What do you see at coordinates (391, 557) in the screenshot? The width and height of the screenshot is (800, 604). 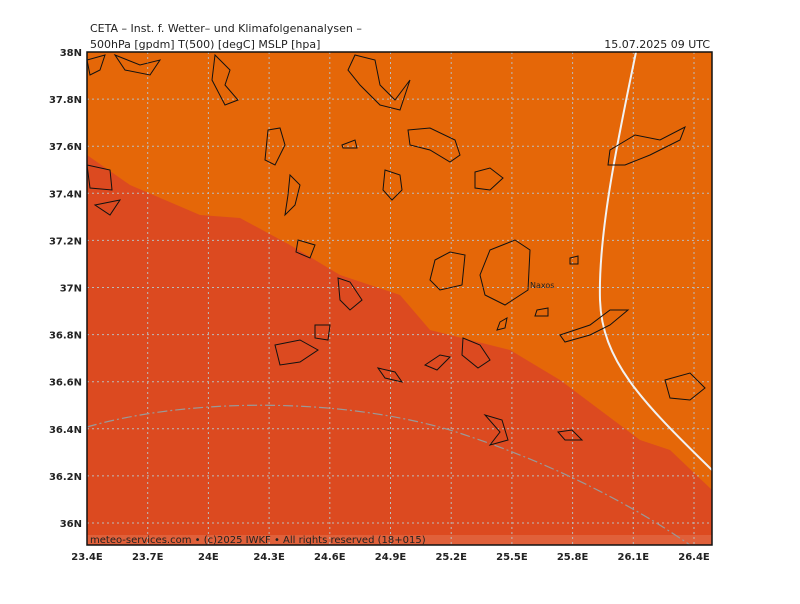 I see `lon-label: 24.9E` at bounding box center [391, 557].